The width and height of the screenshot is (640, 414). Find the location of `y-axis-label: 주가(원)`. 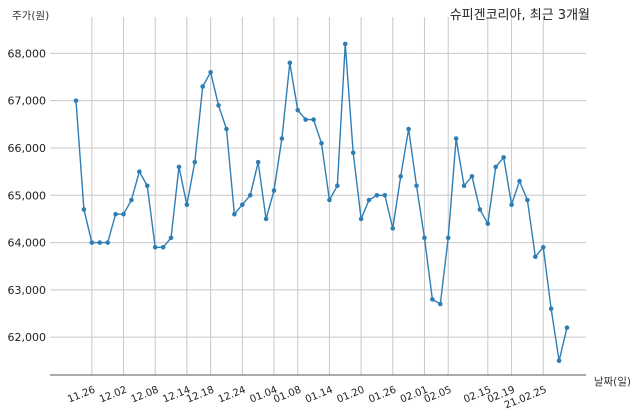

y-axis-label: 주가(원) is located at coordinates (30, 16).